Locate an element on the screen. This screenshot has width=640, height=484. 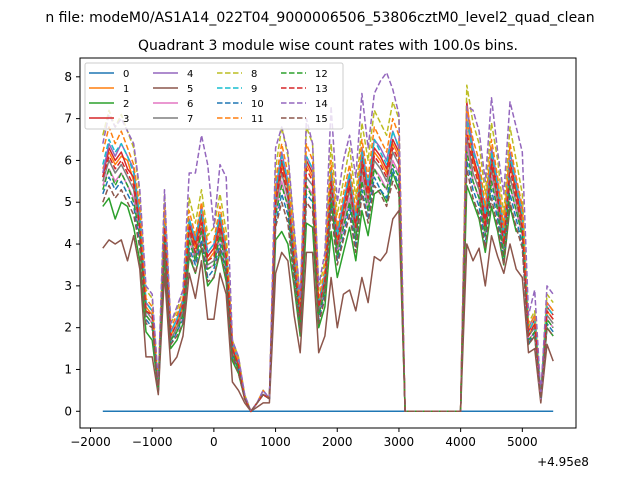
x-tick-label: −1000 is located at coordinates (152, 442).